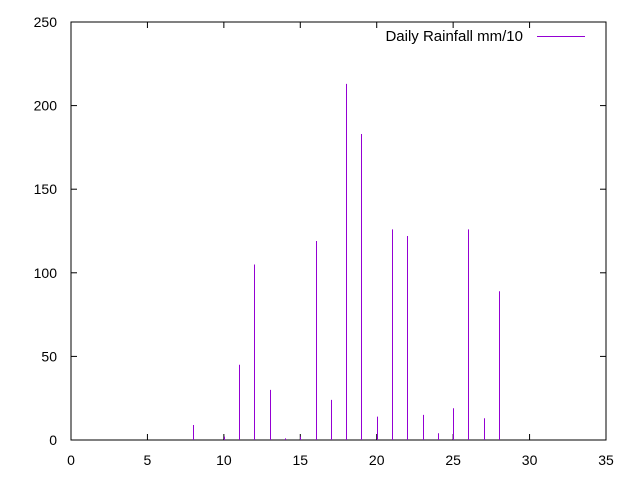 This screenshot has height=480, width=640. What do you see at coordinates (148, 460) in the screenshot?
I see `x-tick-label: 5` at bounding box center [148, 460].